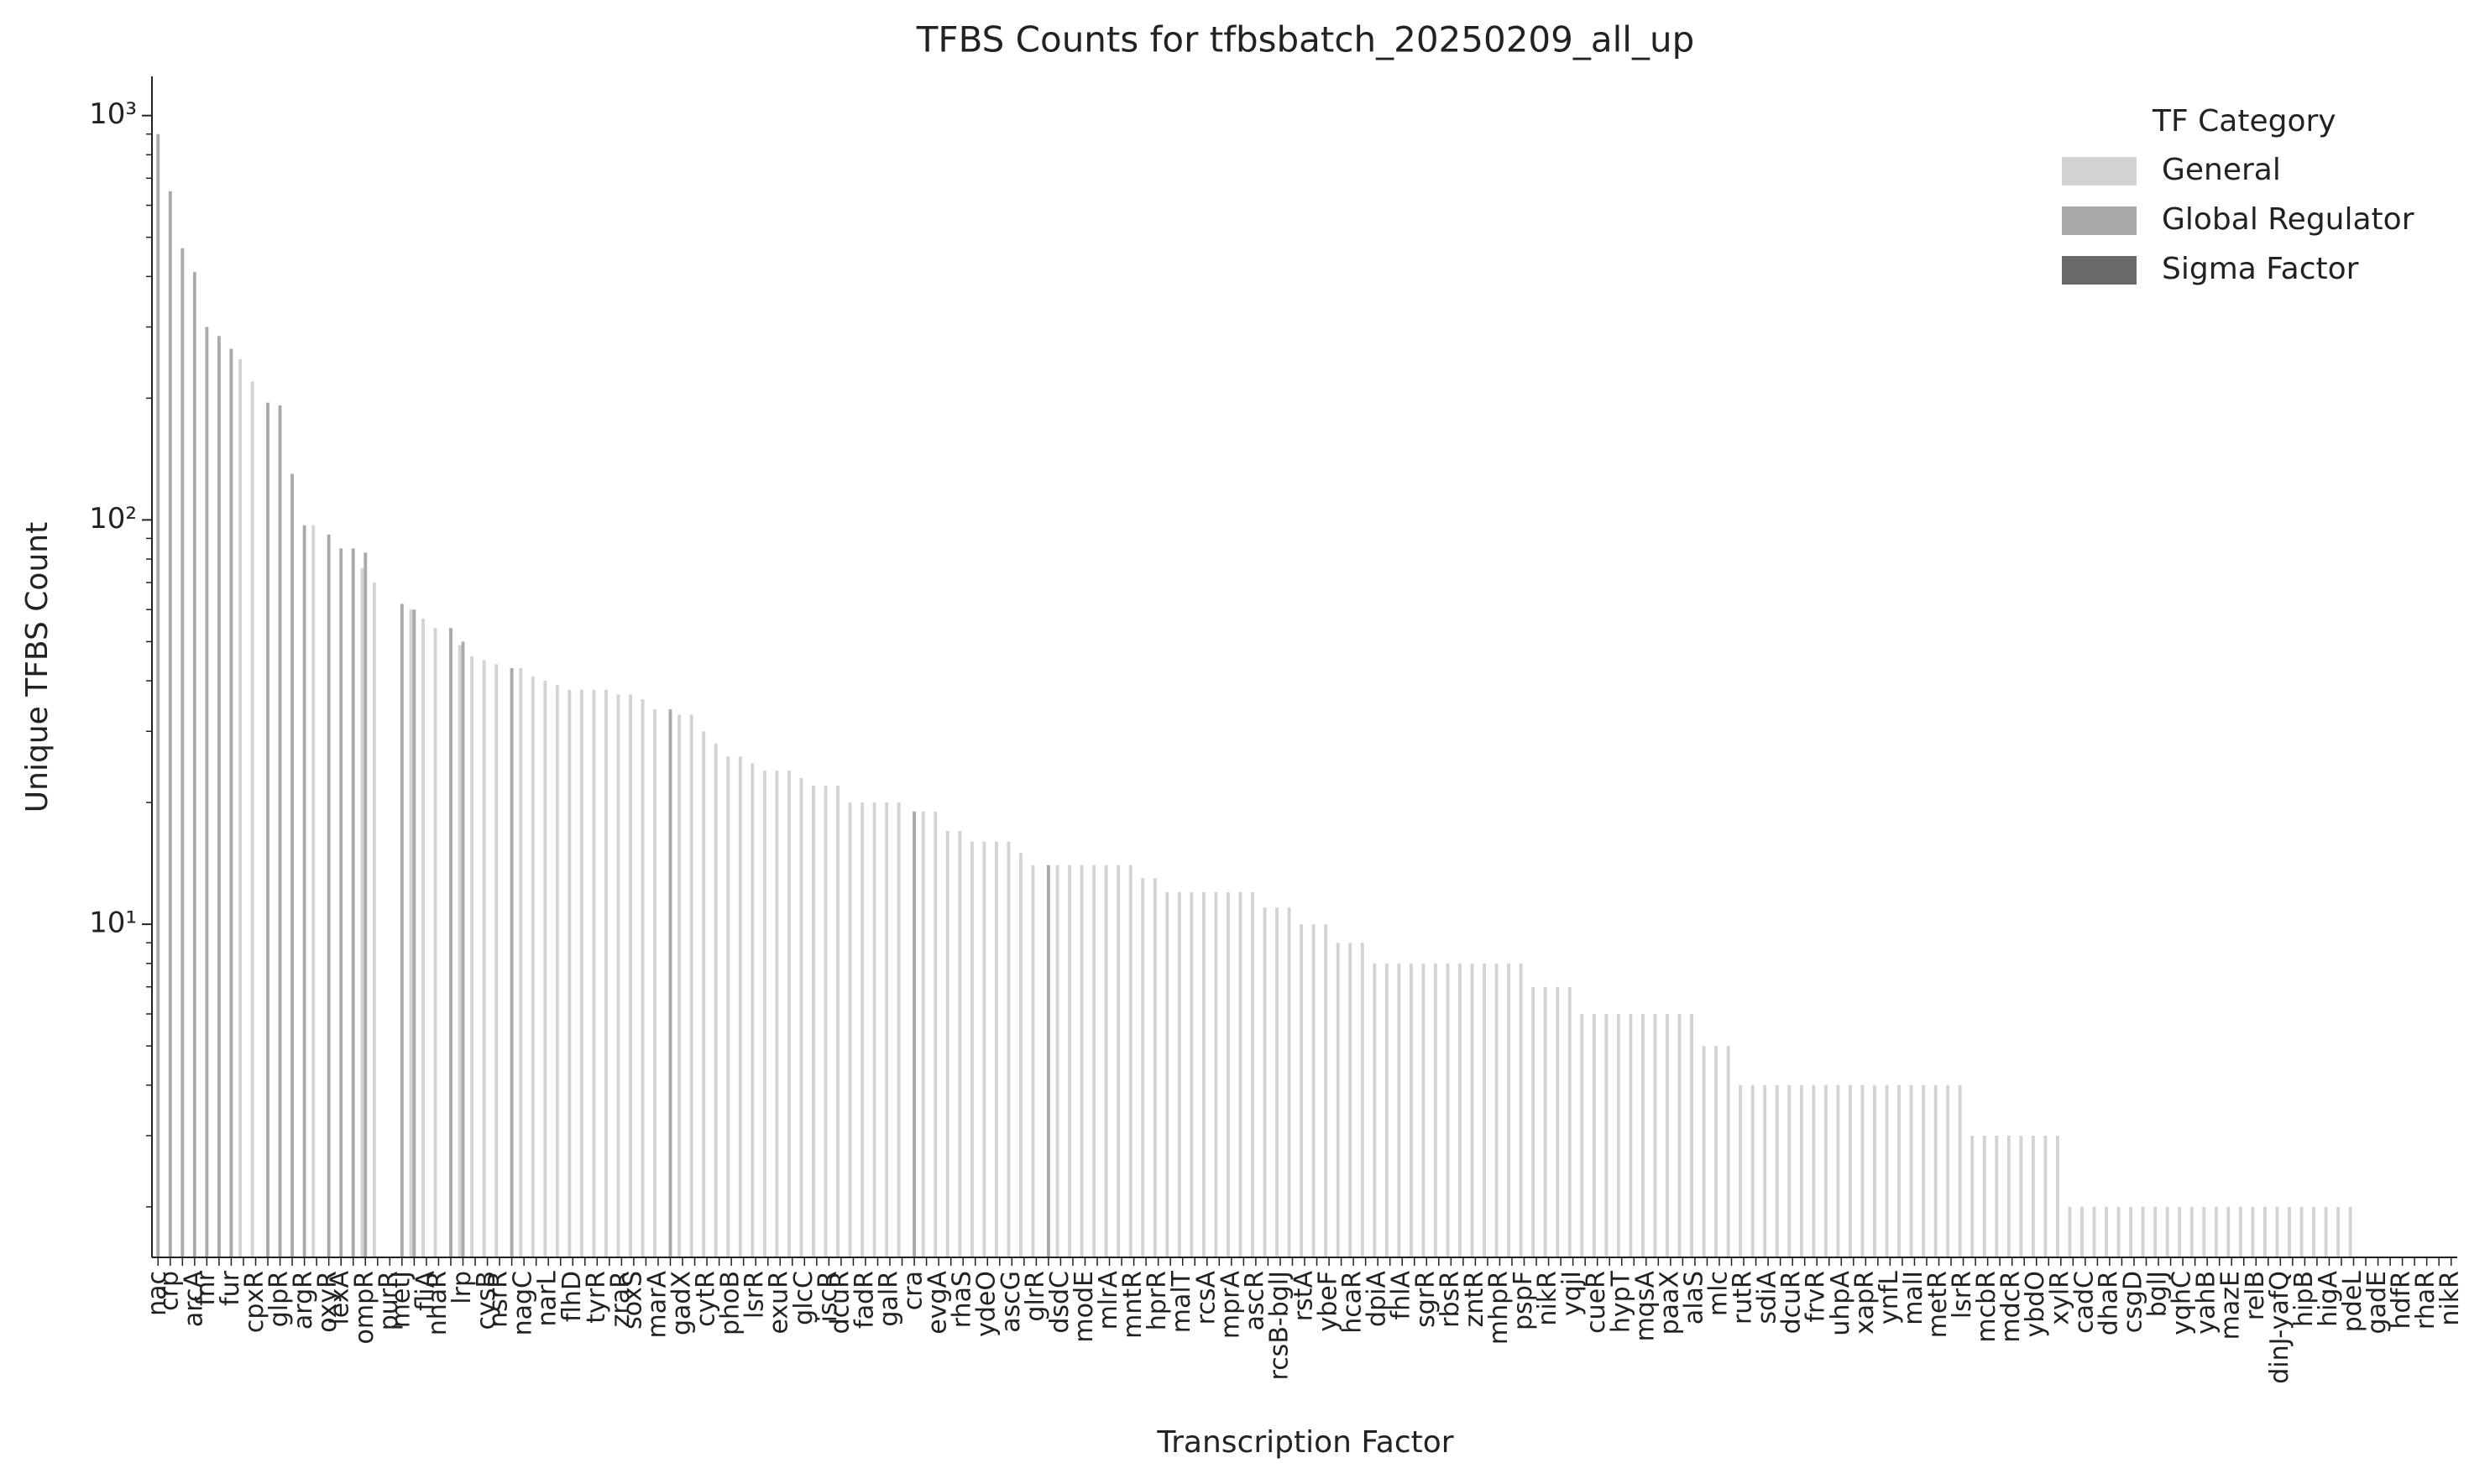 This screenshot has width=2490, height=1484. I want to click on x-tick-label: flhD, so click(572, 1296).